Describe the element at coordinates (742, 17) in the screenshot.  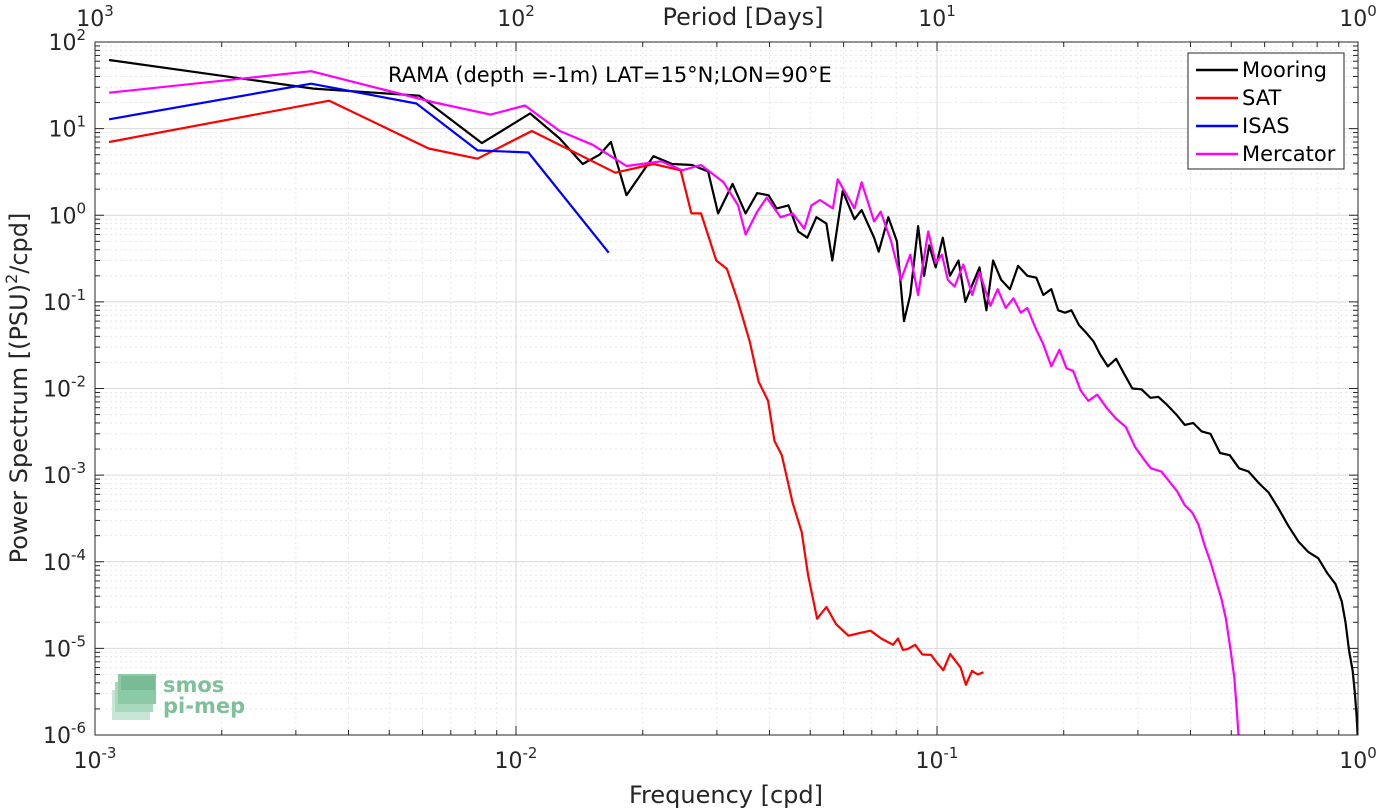
I see `top-x-axis-label: Period [Days]` at that location.